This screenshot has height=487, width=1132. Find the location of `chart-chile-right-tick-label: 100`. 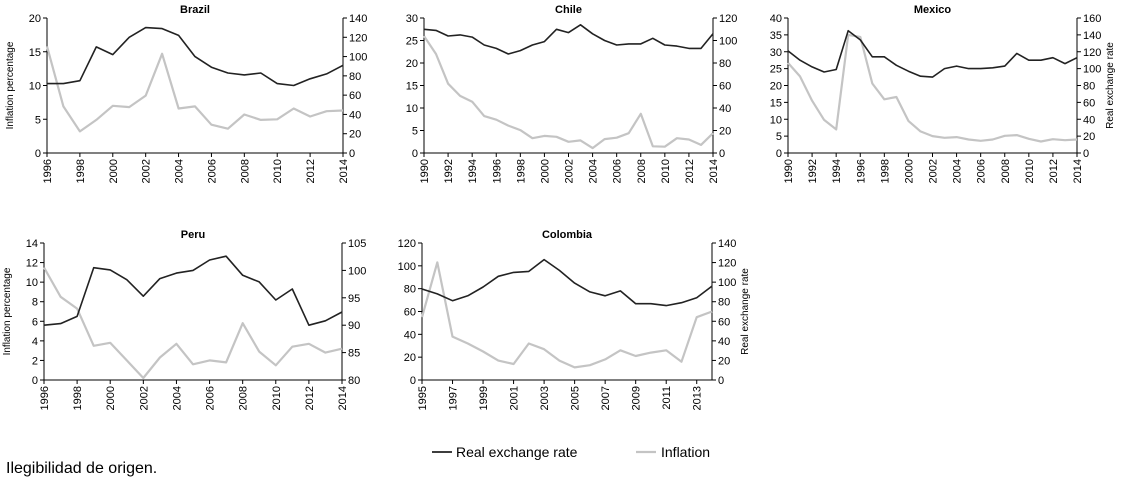

chart-chile-right-tick-label: 100 is located at coordinates (728, 42).